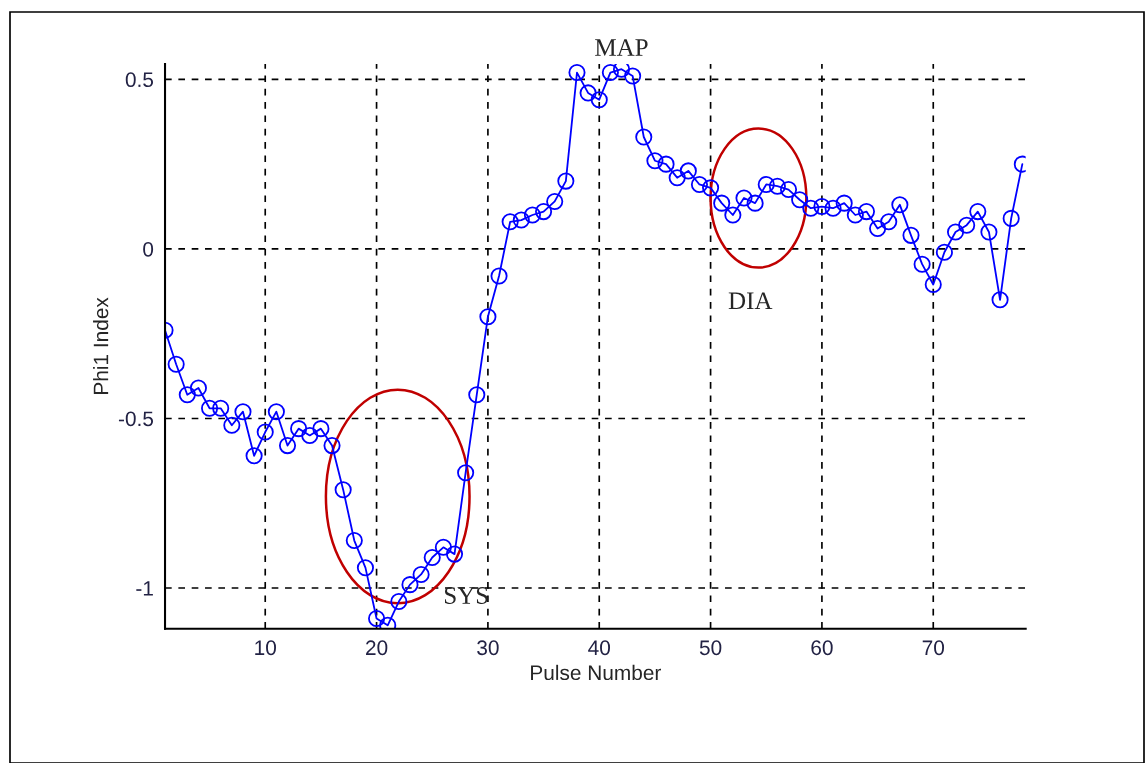 The width and height of the screenshot is (1146, 763). Describe the element at coordinates (377, 648) in the screenshot. I see `x-tick-label: 20` at that location.